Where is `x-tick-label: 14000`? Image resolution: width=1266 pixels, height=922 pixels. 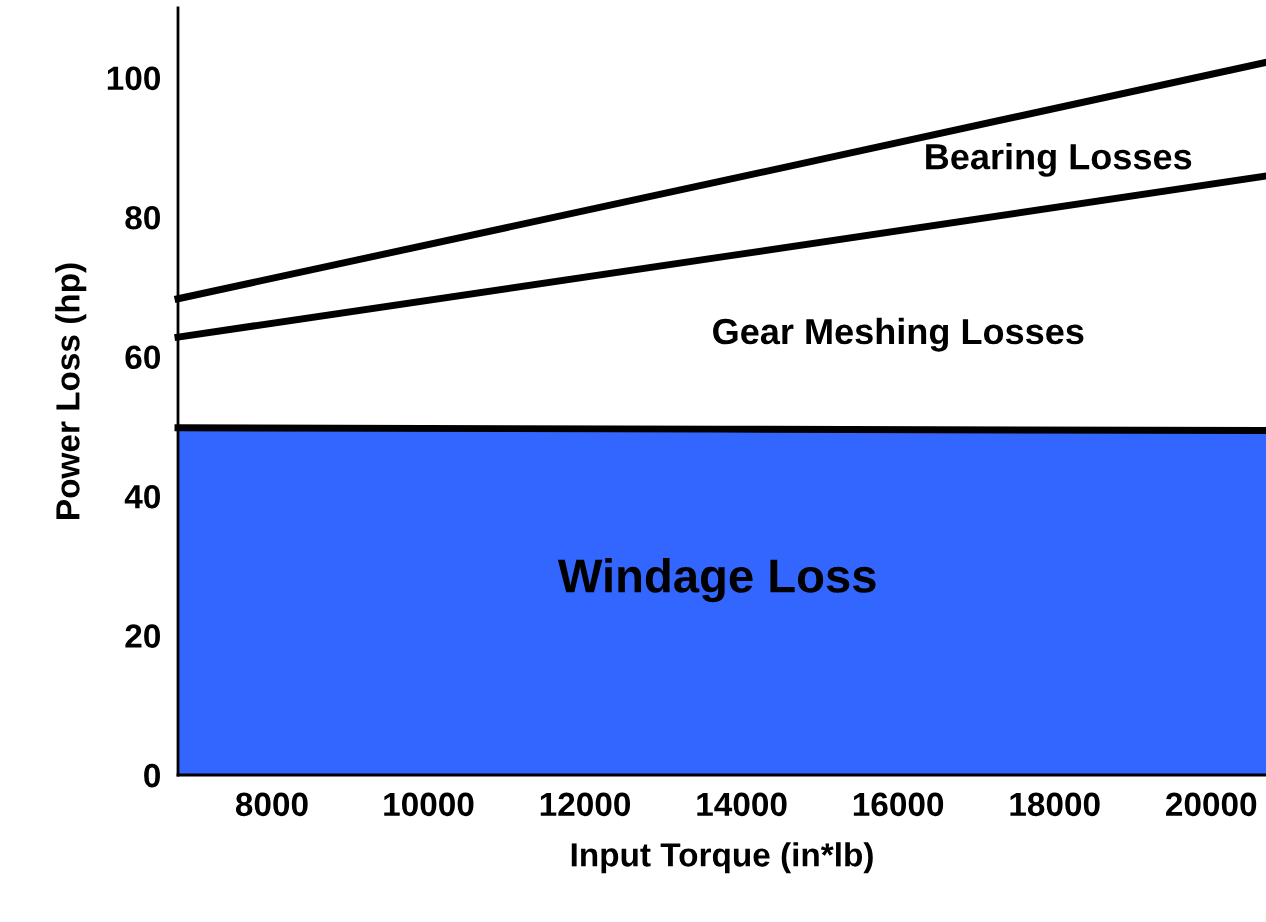
x-tick-label: 14000 is located at coordinates (742, 804).